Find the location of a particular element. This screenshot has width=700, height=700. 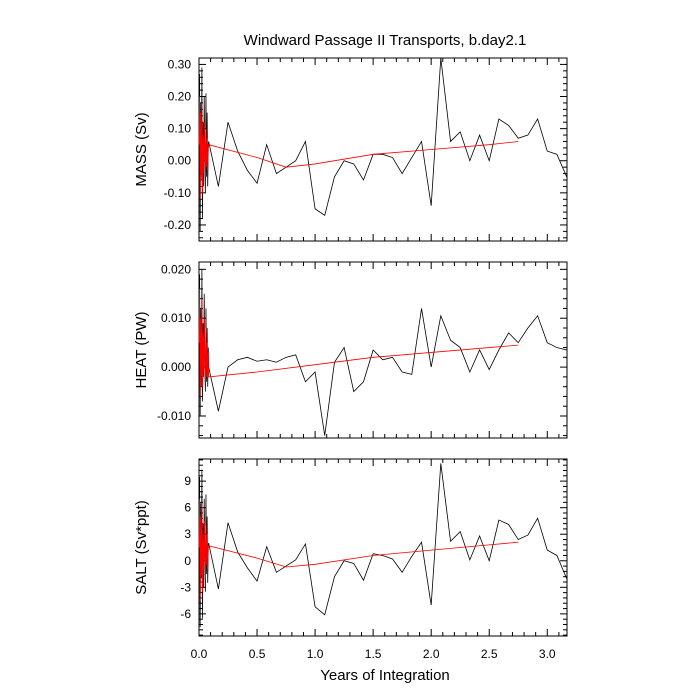

y-tick-label: 0.20 is located at coordinates (180, 97).